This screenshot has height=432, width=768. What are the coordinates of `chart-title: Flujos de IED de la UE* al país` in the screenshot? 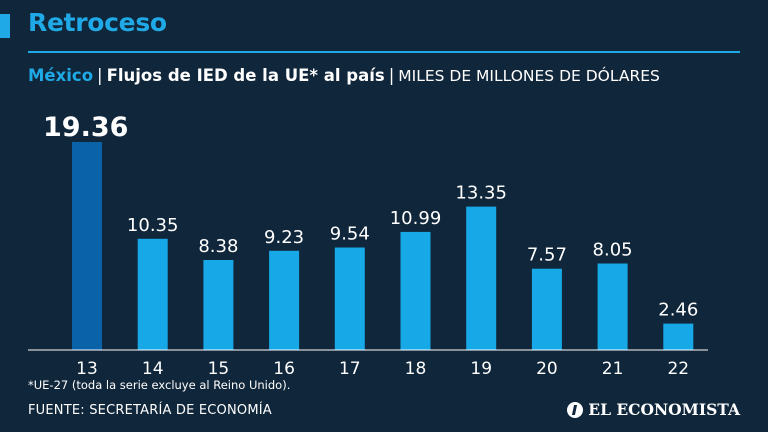 It's located at (245, 75).